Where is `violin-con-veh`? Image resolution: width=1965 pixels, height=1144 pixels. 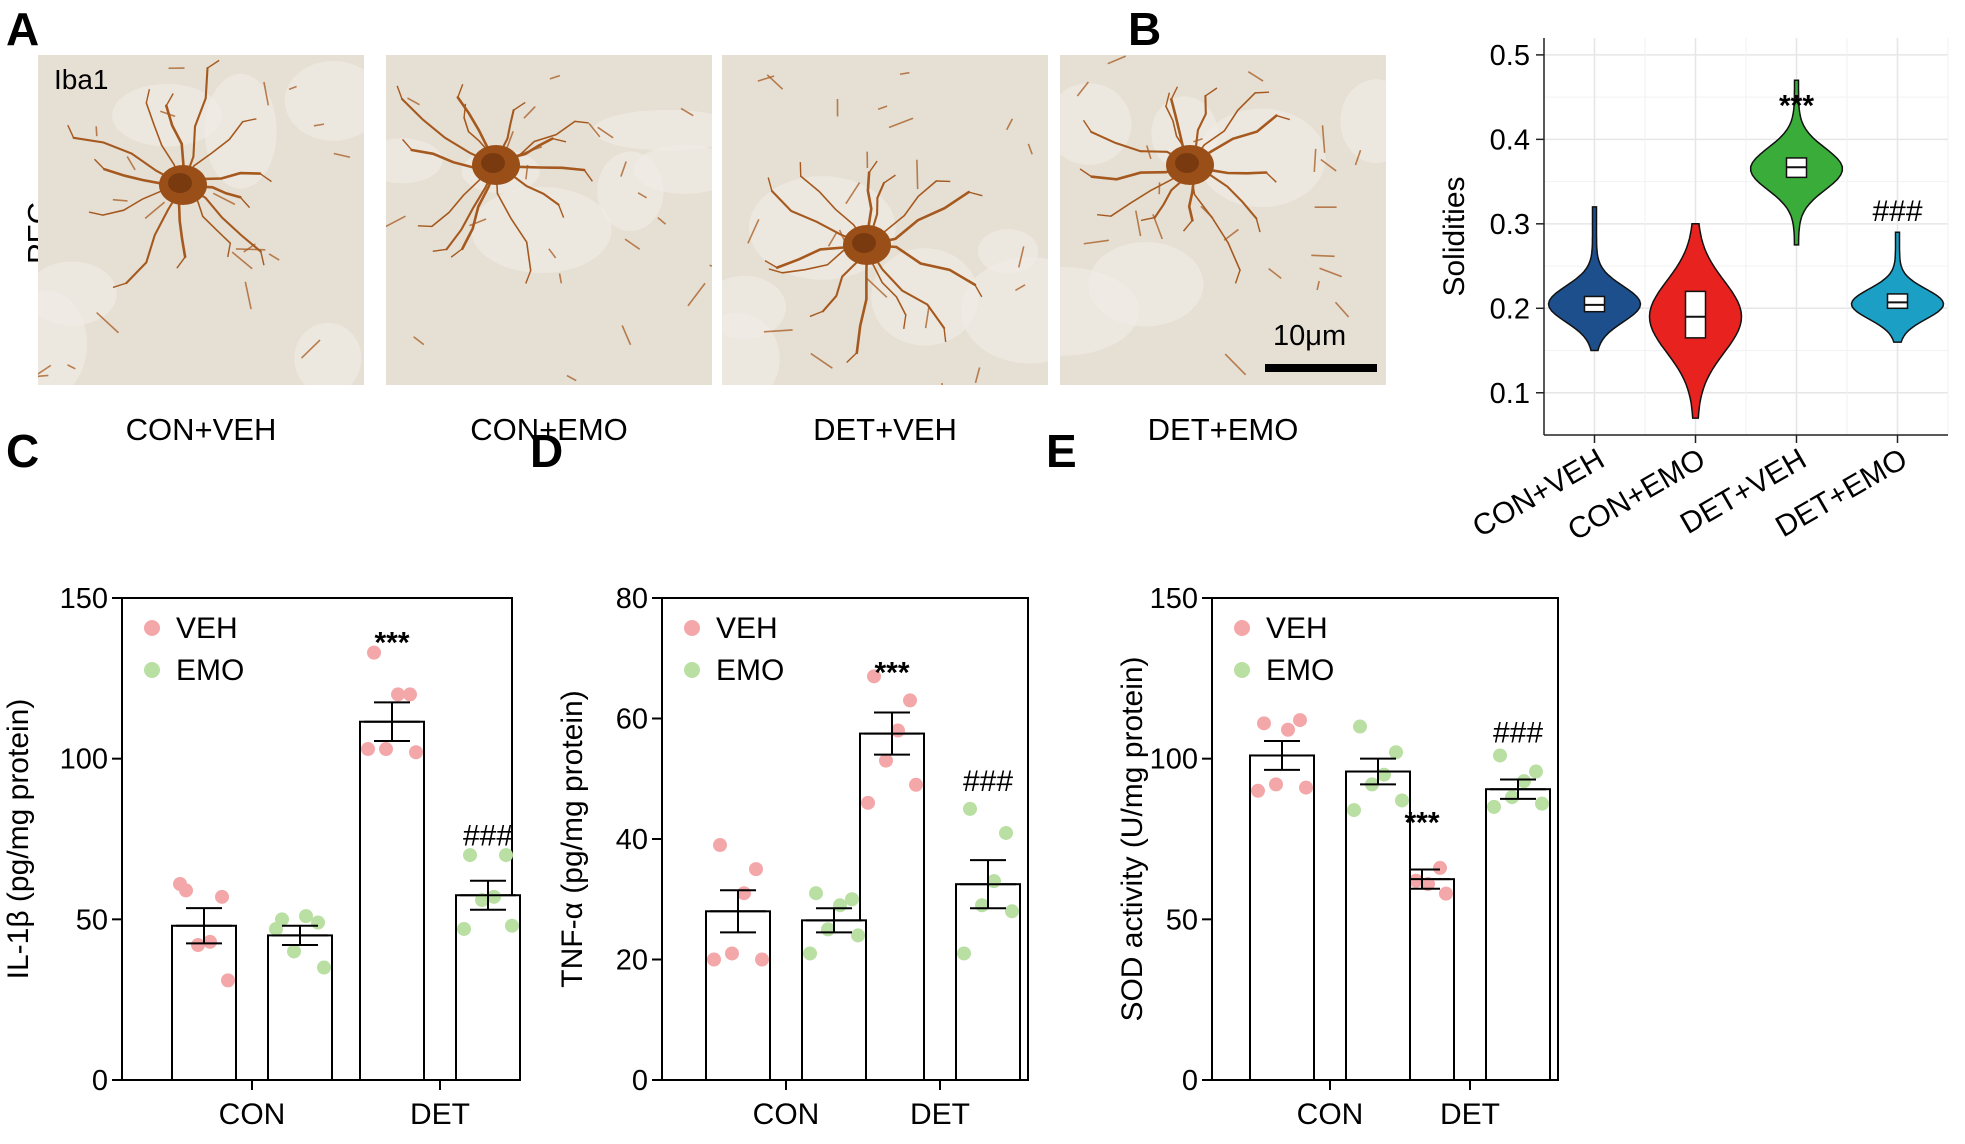 violin-con-veh is located at coordinates (1594, 279).